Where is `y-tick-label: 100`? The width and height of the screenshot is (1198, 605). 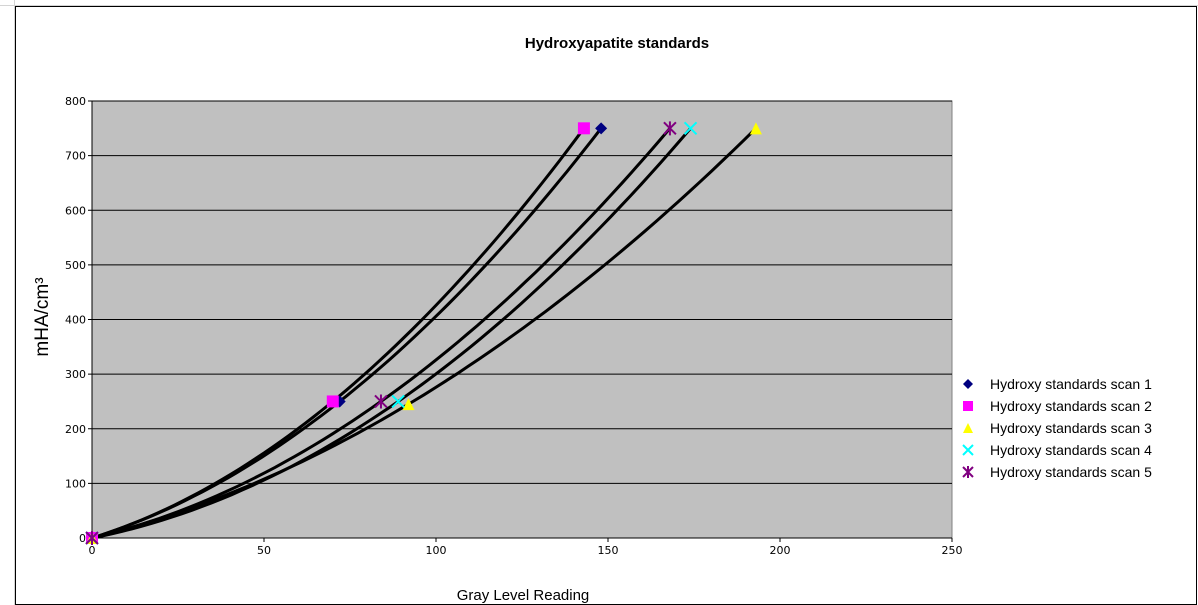 y-tick-label: 100 is located at coordinates (75, 483).